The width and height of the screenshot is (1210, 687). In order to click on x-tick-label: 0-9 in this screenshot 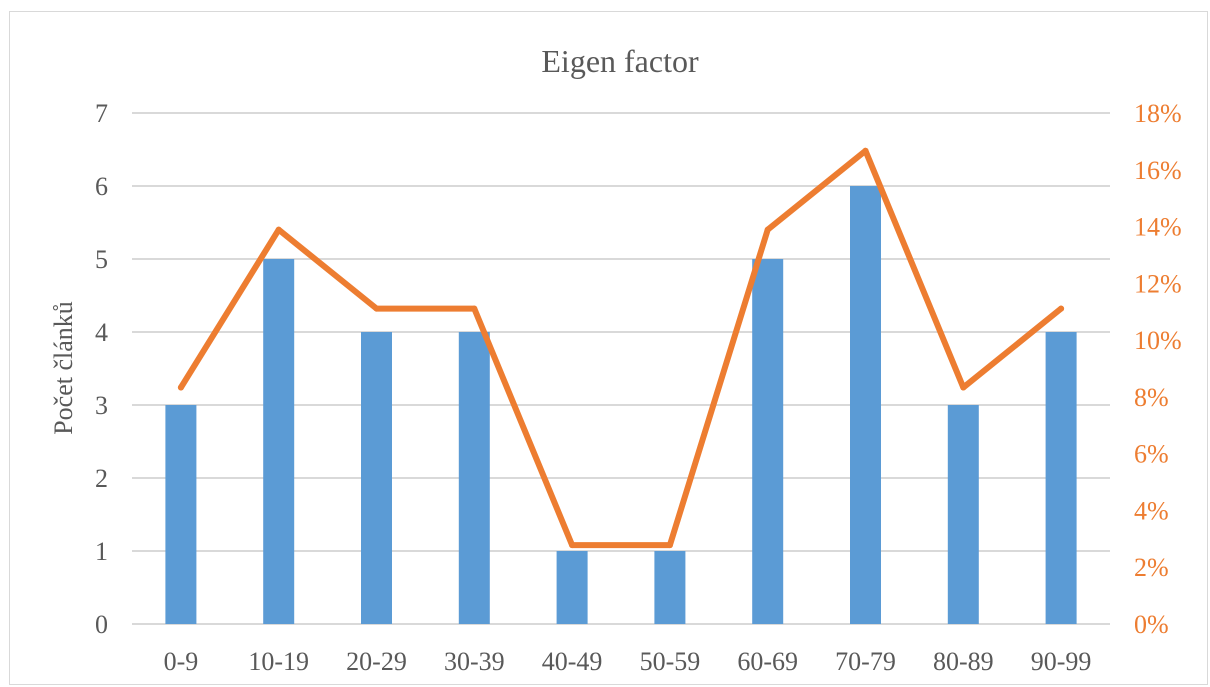, I will do `click(181, 661)`.